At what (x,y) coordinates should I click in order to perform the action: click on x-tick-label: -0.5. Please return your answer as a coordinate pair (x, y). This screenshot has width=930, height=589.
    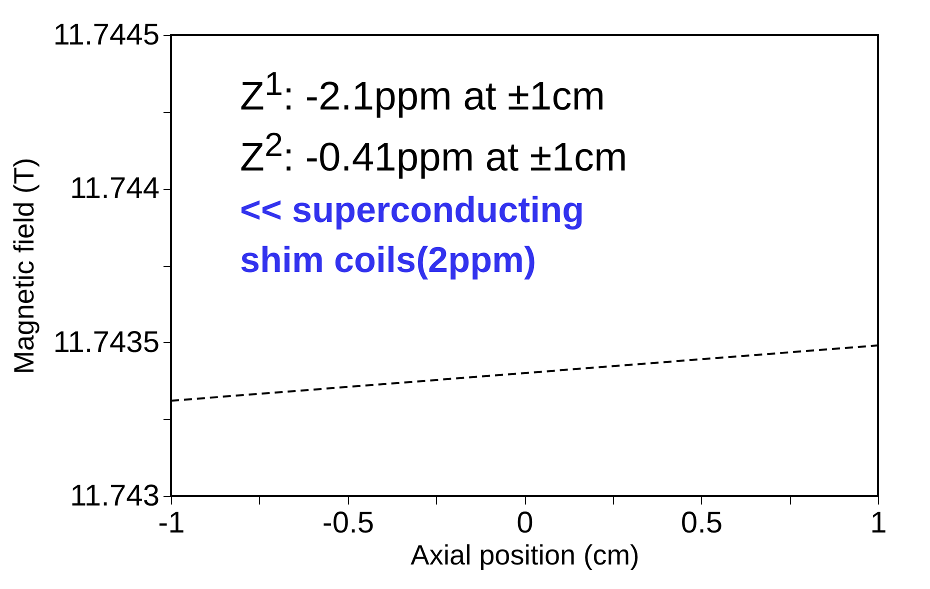
    Looking at the image, I should click on (348, 523).